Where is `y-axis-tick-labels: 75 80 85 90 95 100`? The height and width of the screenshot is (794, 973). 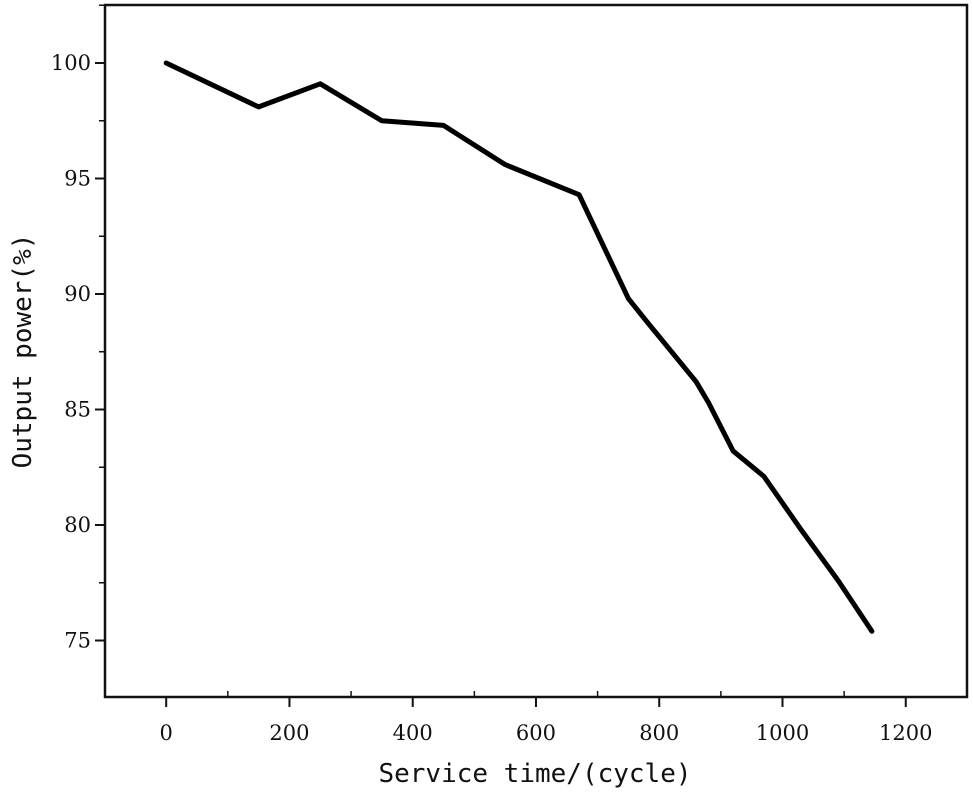
y-axis-tick-labels: 75 80 85 90 95 100 is located at coordinates (71, 352).